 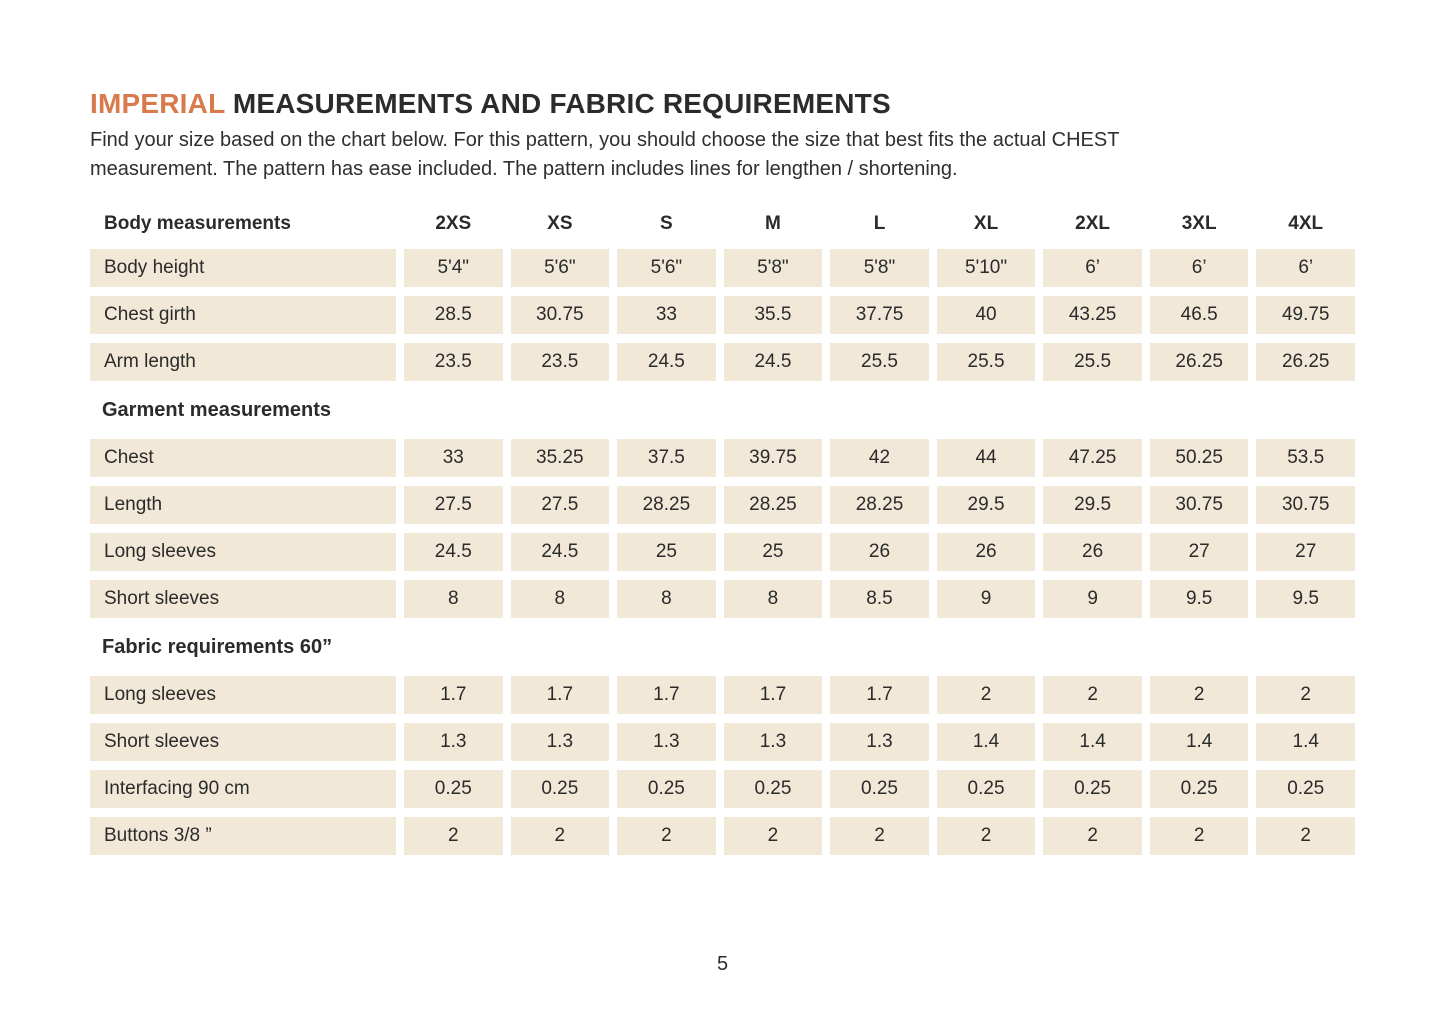 What do you see at coordinates (1305, 552) in the screenshot?
I see `value-cell: 27` at bounding box center [1305, 552].